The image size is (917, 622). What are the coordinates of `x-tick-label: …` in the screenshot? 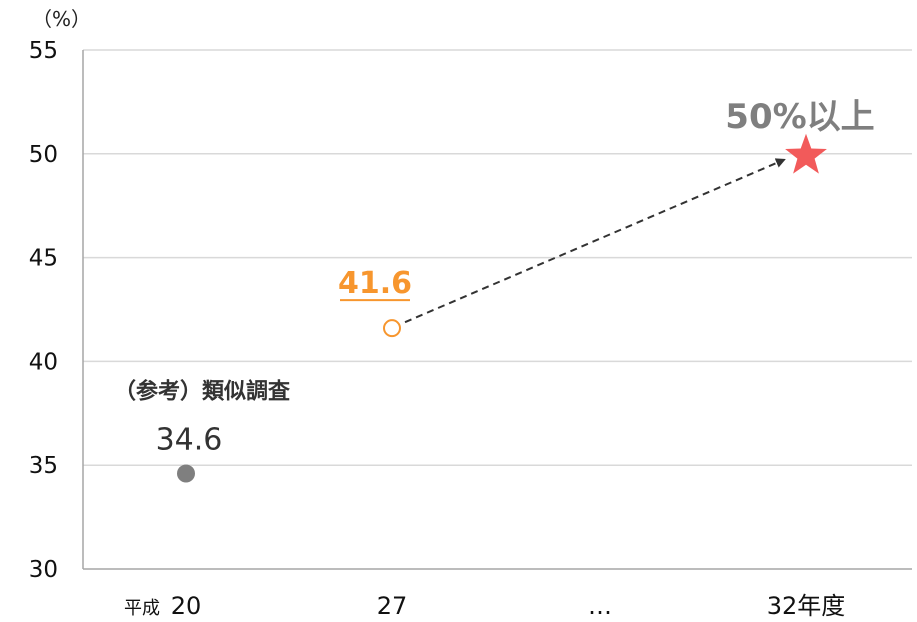 It's located at (600, 606).